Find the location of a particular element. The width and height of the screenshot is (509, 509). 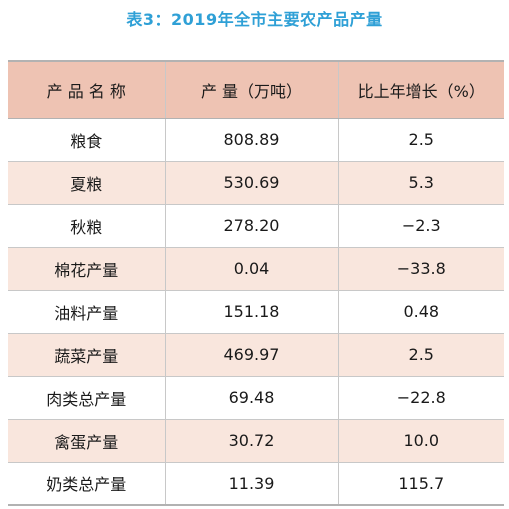

table-row: 蔬菜产量 469.97 2.5 is located at coordinates (256, 355).